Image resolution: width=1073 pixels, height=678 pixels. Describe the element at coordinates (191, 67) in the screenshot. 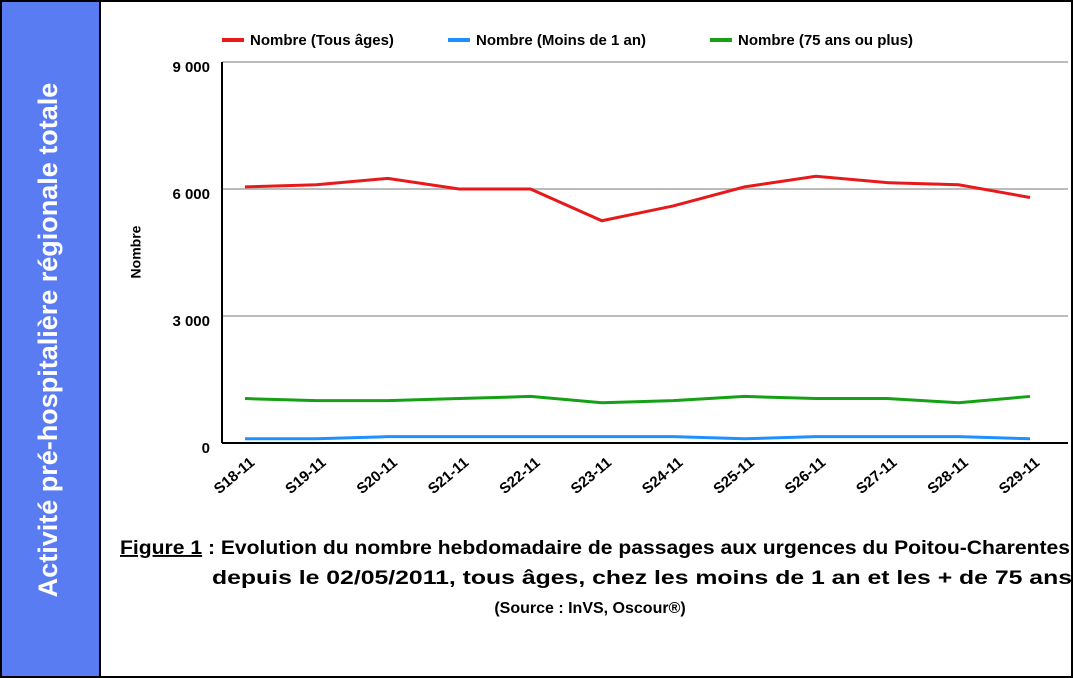

I see `y-tick-label: 9 000` at that location.